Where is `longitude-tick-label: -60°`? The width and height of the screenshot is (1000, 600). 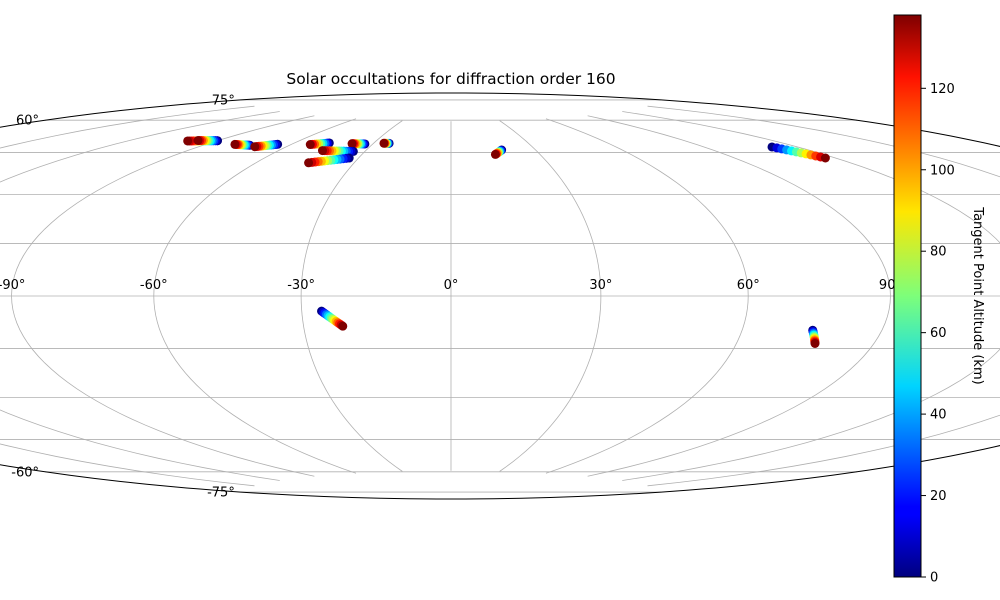
longitude-tick-label: -60° is located at coordinates (154, 285).